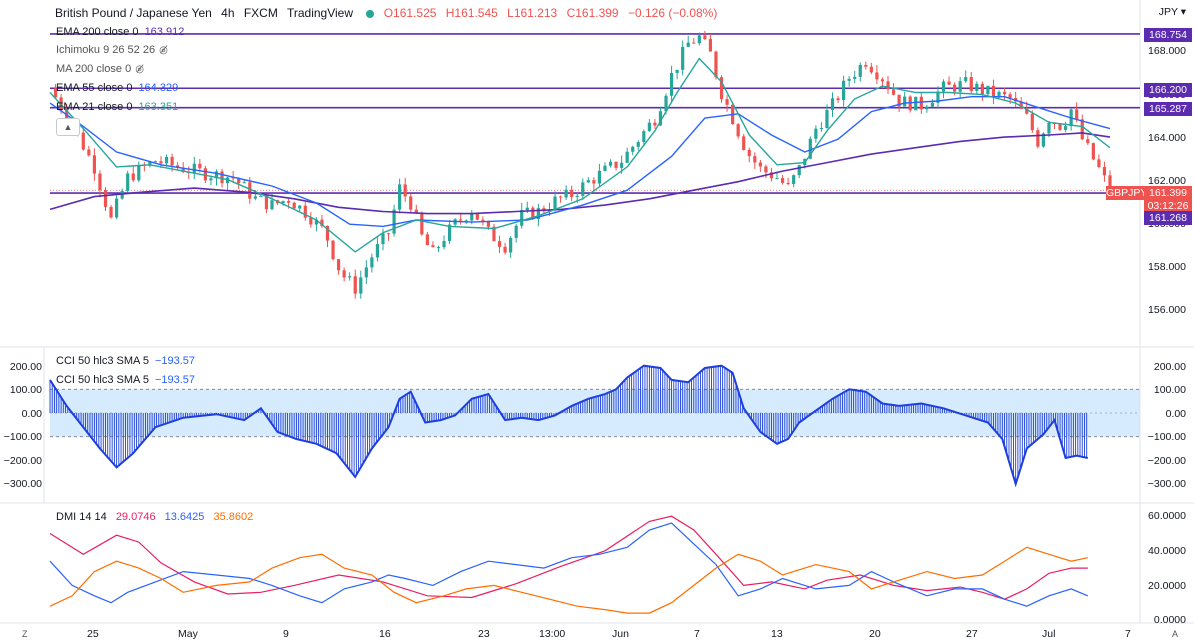  Describe the element at coordinates (1168, 109) in the screenshot. I see `level-tag-165287: 165.287` at that location.